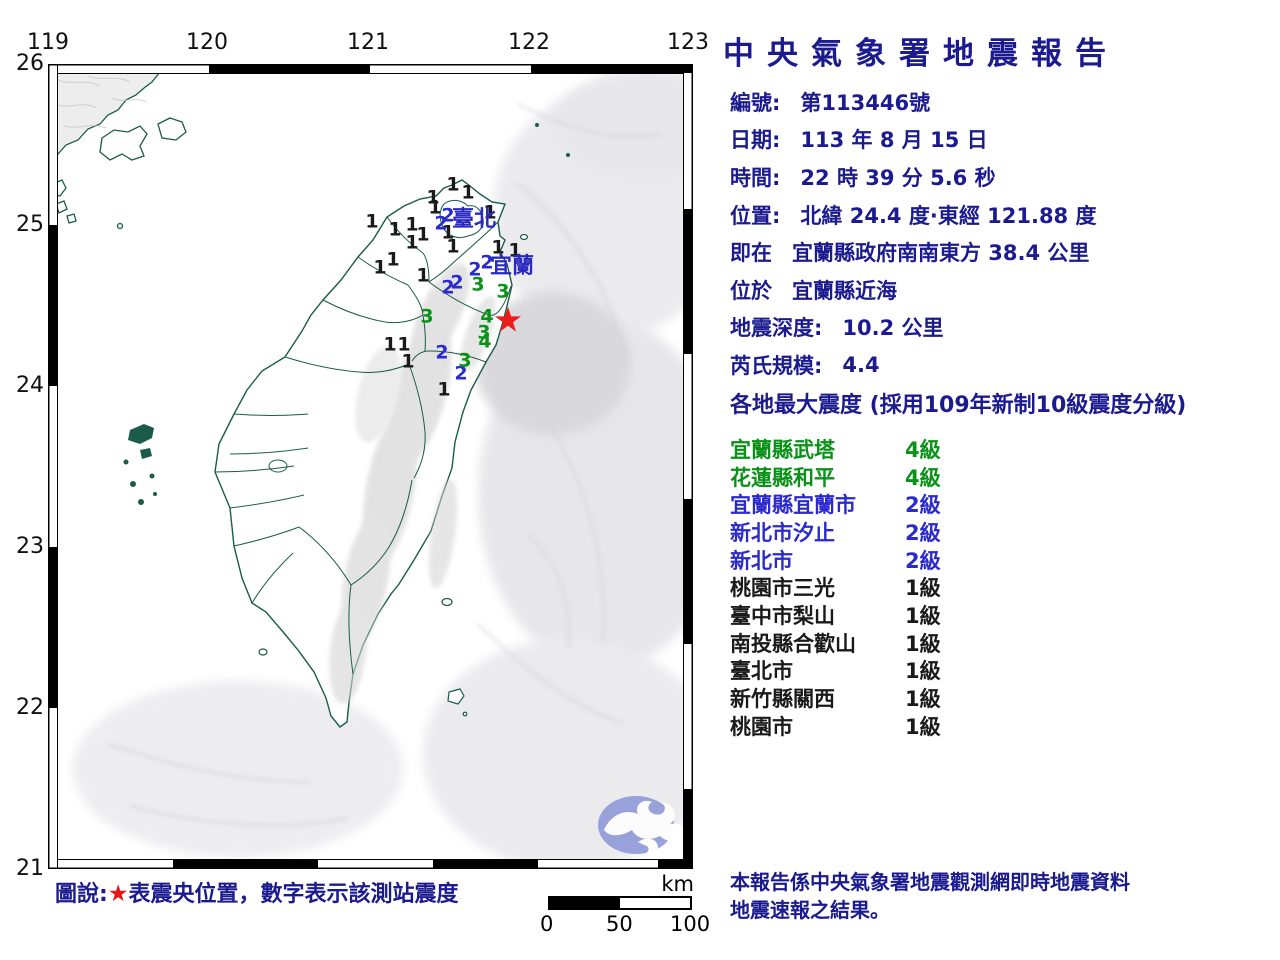 The height and width of the screenshot is (960, 1280). Describe the element at coordinates (1000, 328) in the screenshot. I see `report-field-row: 地震深度: 10.2 公里` at that location.